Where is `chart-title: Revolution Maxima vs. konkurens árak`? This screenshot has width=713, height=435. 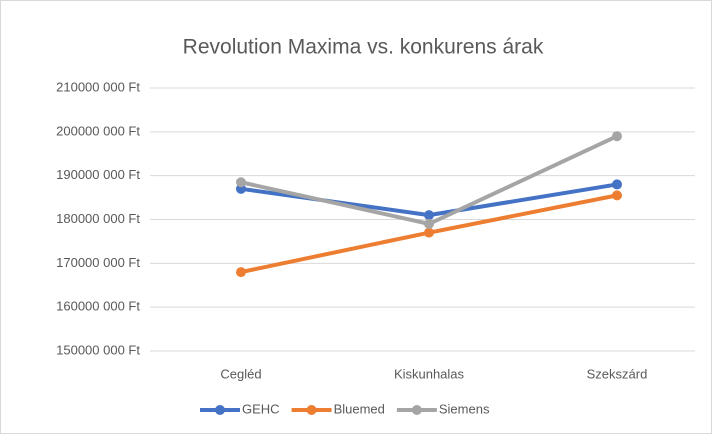 chart-title: Revolution Maxima vs. konkurens árak is located at coordinates (363, 47).